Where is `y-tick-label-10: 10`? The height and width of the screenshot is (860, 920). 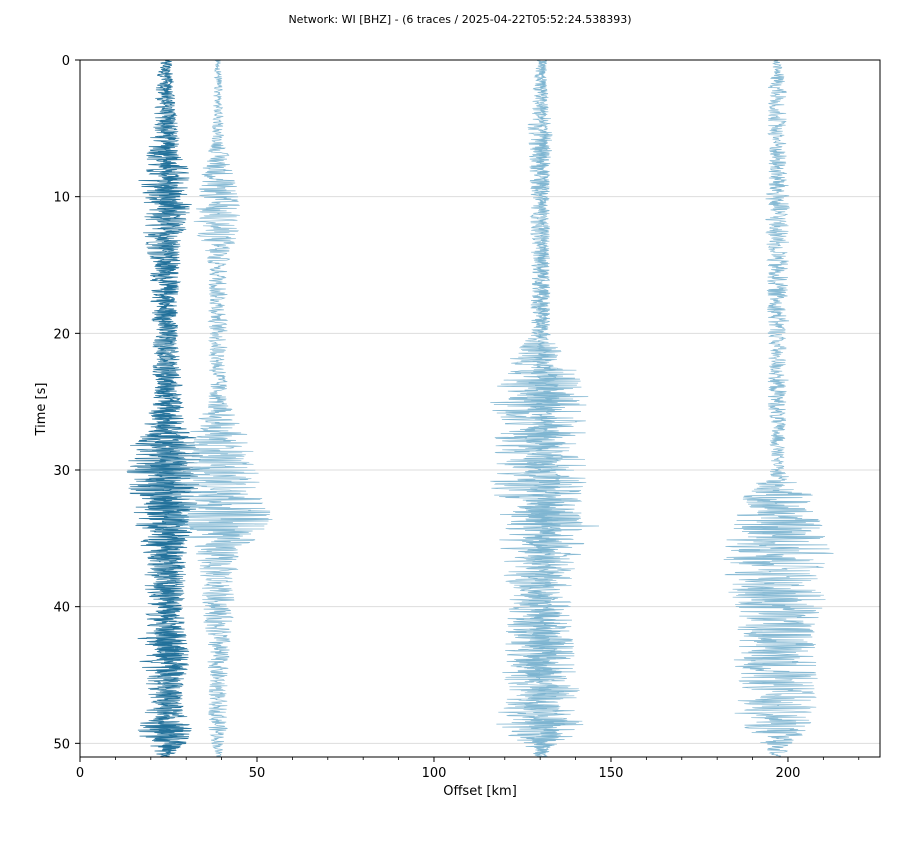
y-tick-label-10: 10 is located at coordinates (61, 198).